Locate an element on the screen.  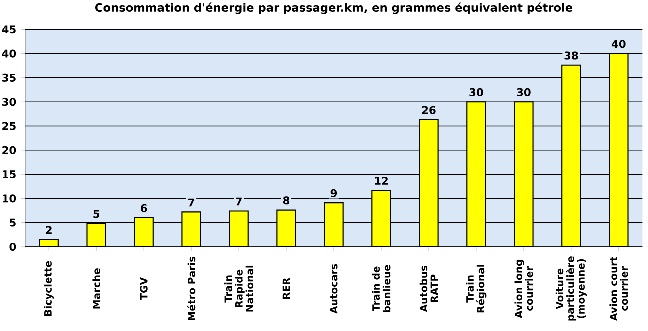
x-tick-label: TGV is located at coordinates (144, 289).